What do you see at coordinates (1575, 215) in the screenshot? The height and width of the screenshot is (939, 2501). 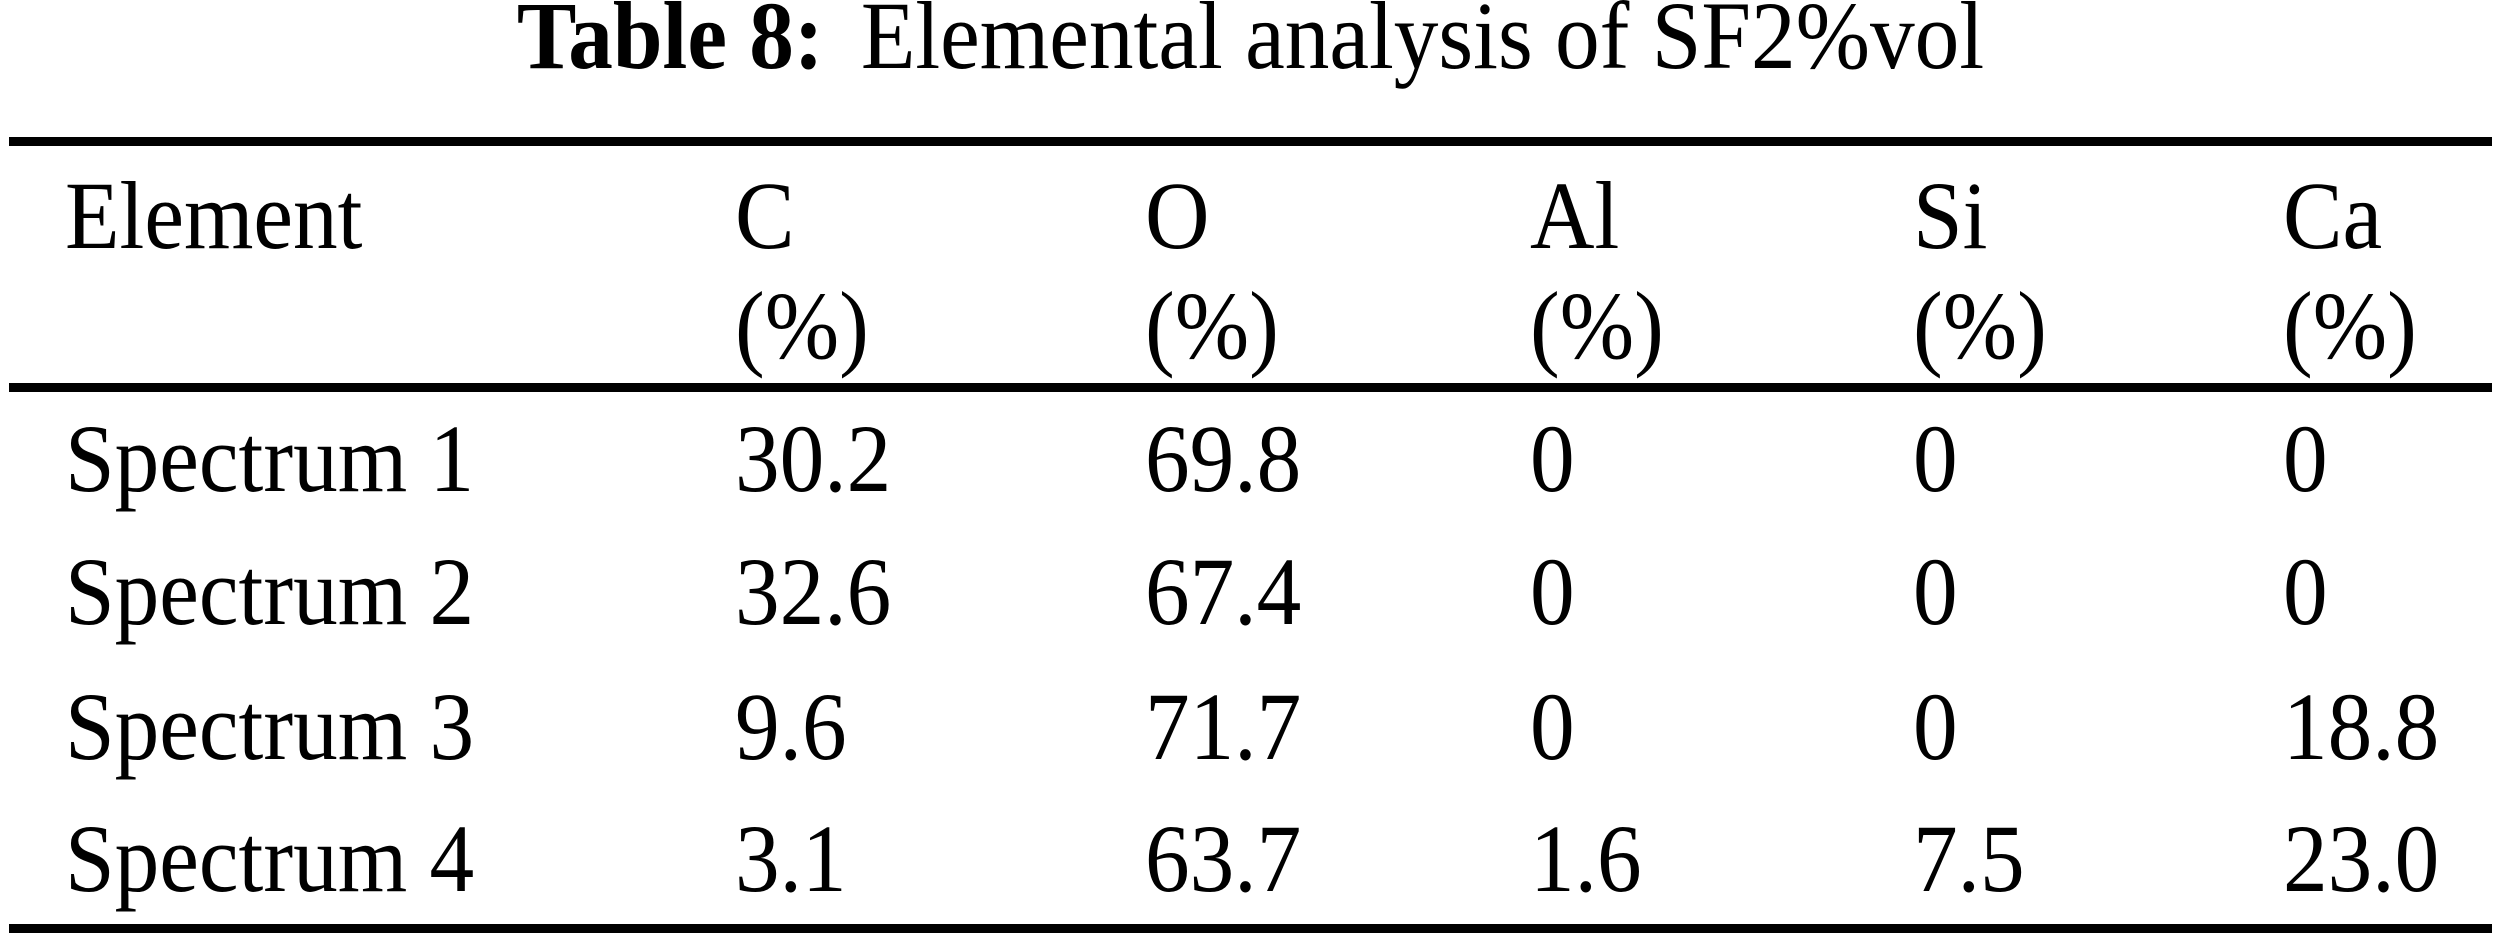 I see `col-header-al: Al` at bounding box center [1575, 215].